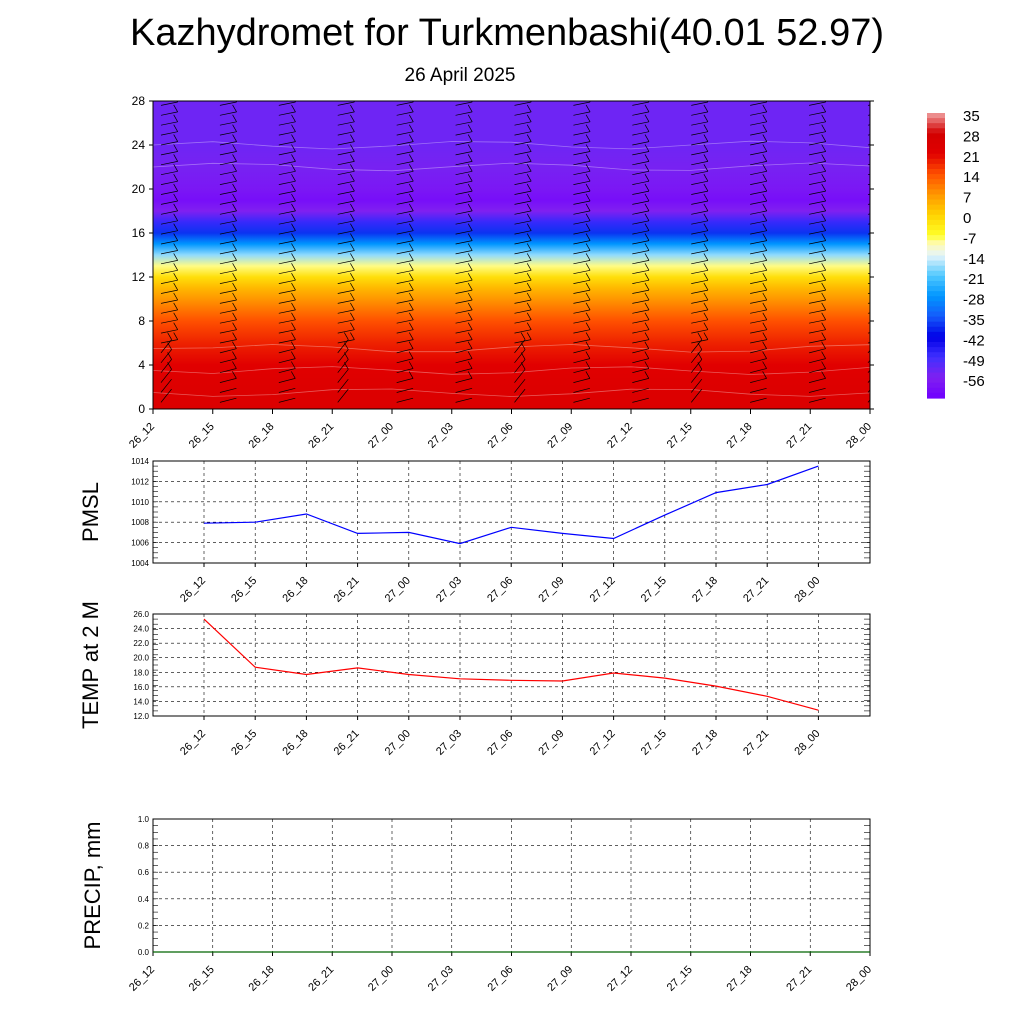  Describe the element at coordinates (500, 590) in the screenshot. I see `x-tick-label: 27_06` at that location.